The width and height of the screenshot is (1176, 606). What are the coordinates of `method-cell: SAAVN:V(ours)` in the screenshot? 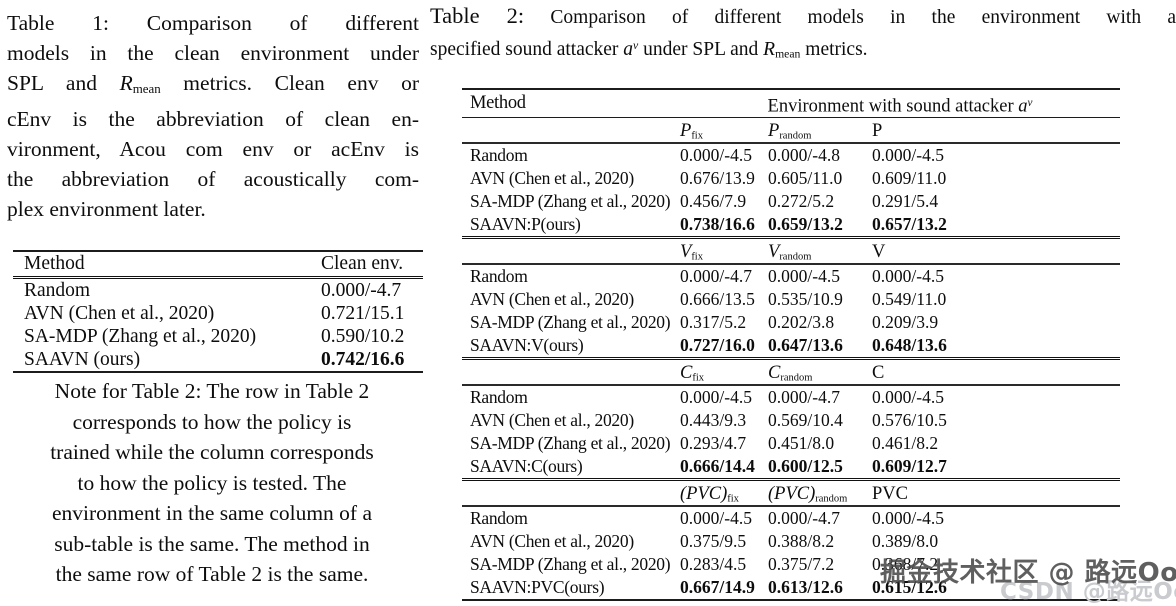 It's located at (527, 345).